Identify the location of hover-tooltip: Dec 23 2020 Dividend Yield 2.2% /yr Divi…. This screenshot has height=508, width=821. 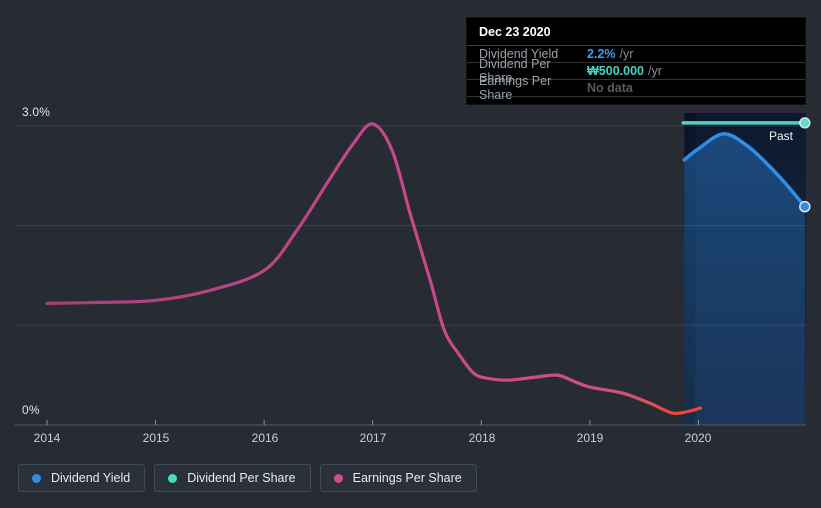
(636, 61).